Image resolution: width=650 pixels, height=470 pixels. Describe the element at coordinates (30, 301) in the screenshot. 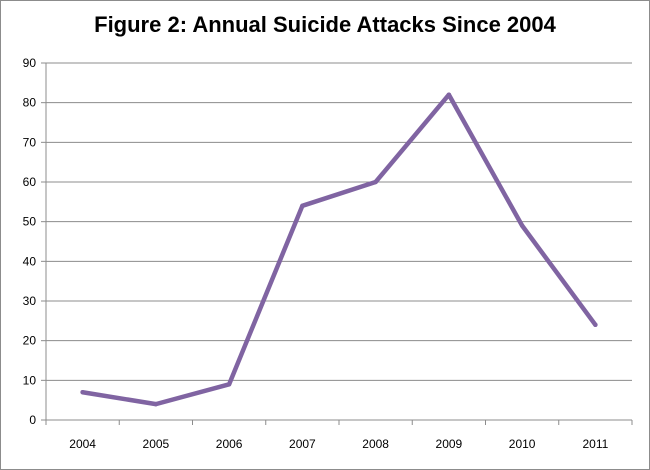

I see `y-tick-label: 30` at that location.